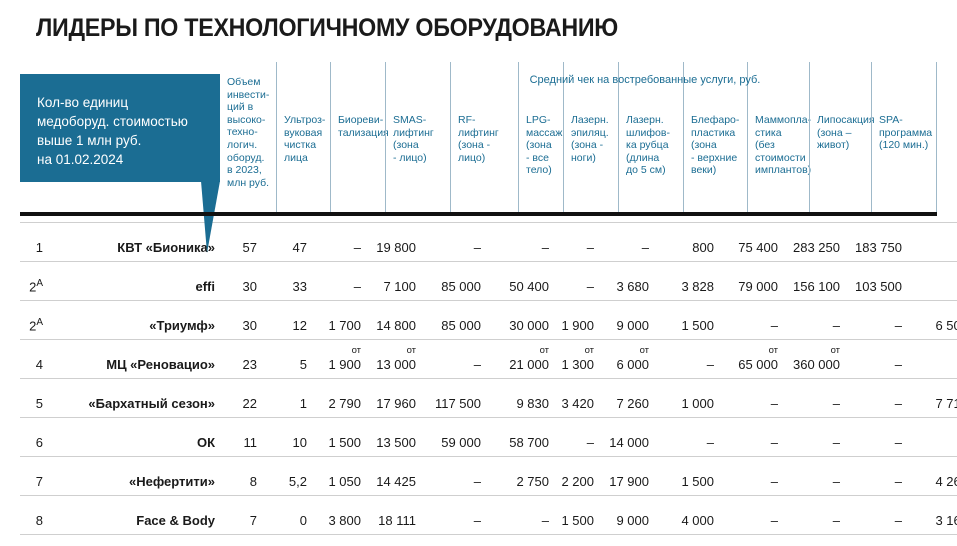 Image resolution: width=957 pixels, height=546 pixels. Describe the element at coordinates (632, 364) in the screenshot. I see `price-value: 6 000` at that location.